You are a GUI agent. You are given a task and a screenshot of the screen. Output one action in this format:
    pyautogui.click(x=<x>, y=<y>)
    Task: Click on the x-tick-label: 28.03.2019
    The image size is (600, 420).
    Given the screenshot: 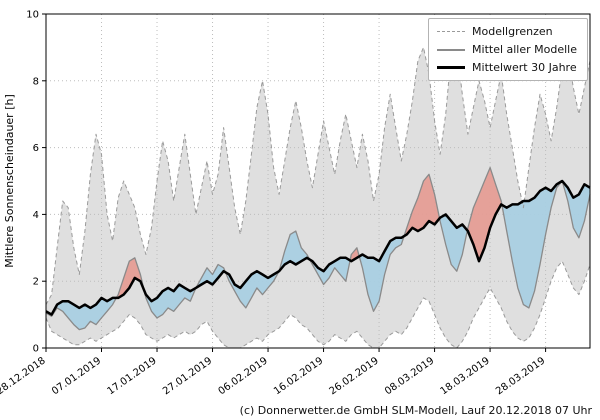 What is the action you would take?
    pyautogui.click(x=520, y=376)
    